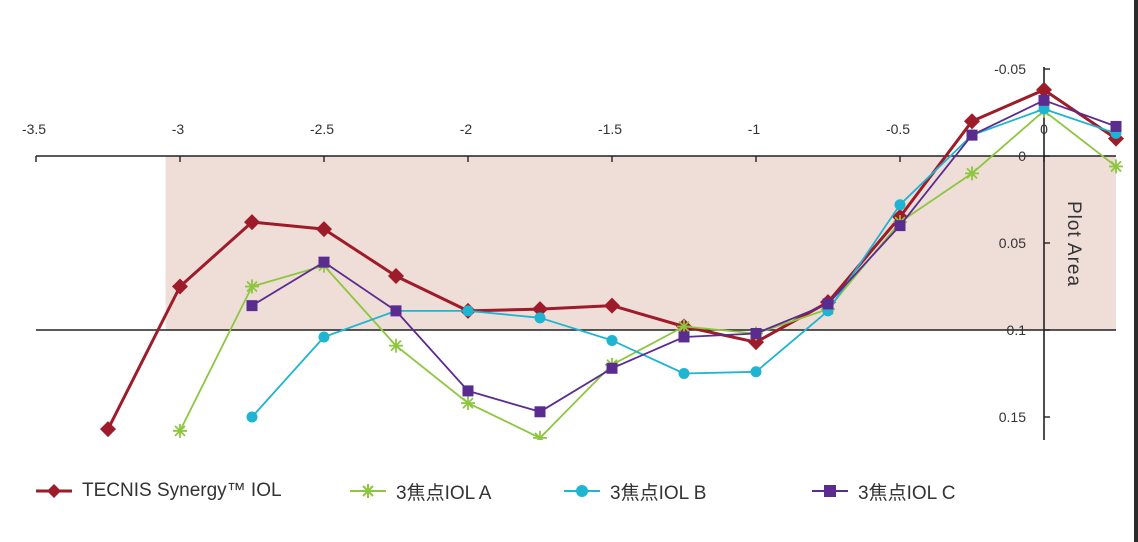 The height and width of the screenshot is (542, 1138). Describe the element at coordinates (1010, 69) in the screenshot. I see `y-tick-label: -0.05` at that location.